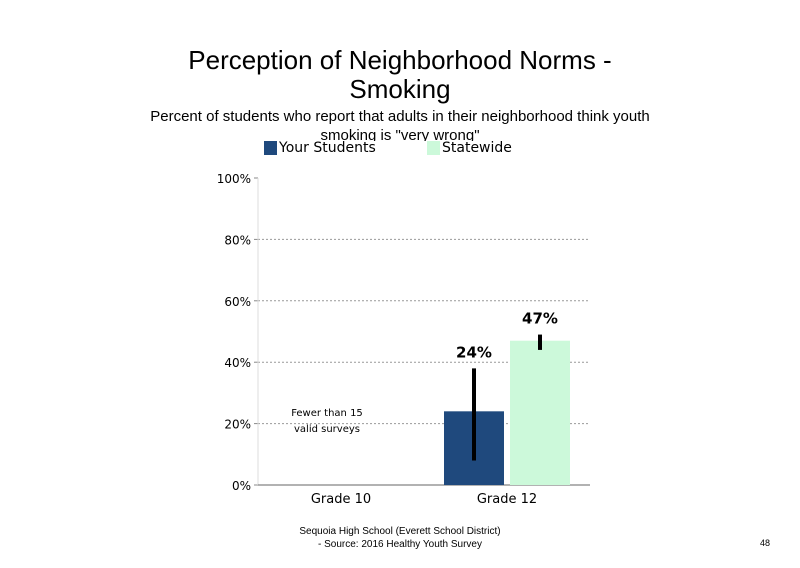  I want to click on legend-label-your-students: Your Students, so click(327, 148).